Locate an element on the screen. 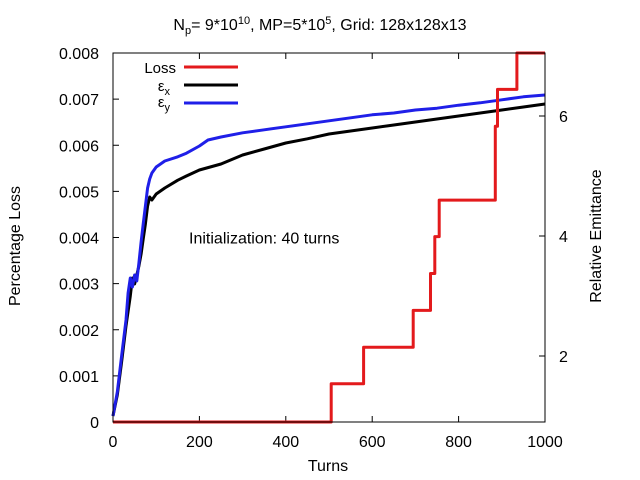 Image resolution: width=640 pixels, height=480 pixels. annotation-text: Initialization: 40 turns is located at coordinates (264, 239).